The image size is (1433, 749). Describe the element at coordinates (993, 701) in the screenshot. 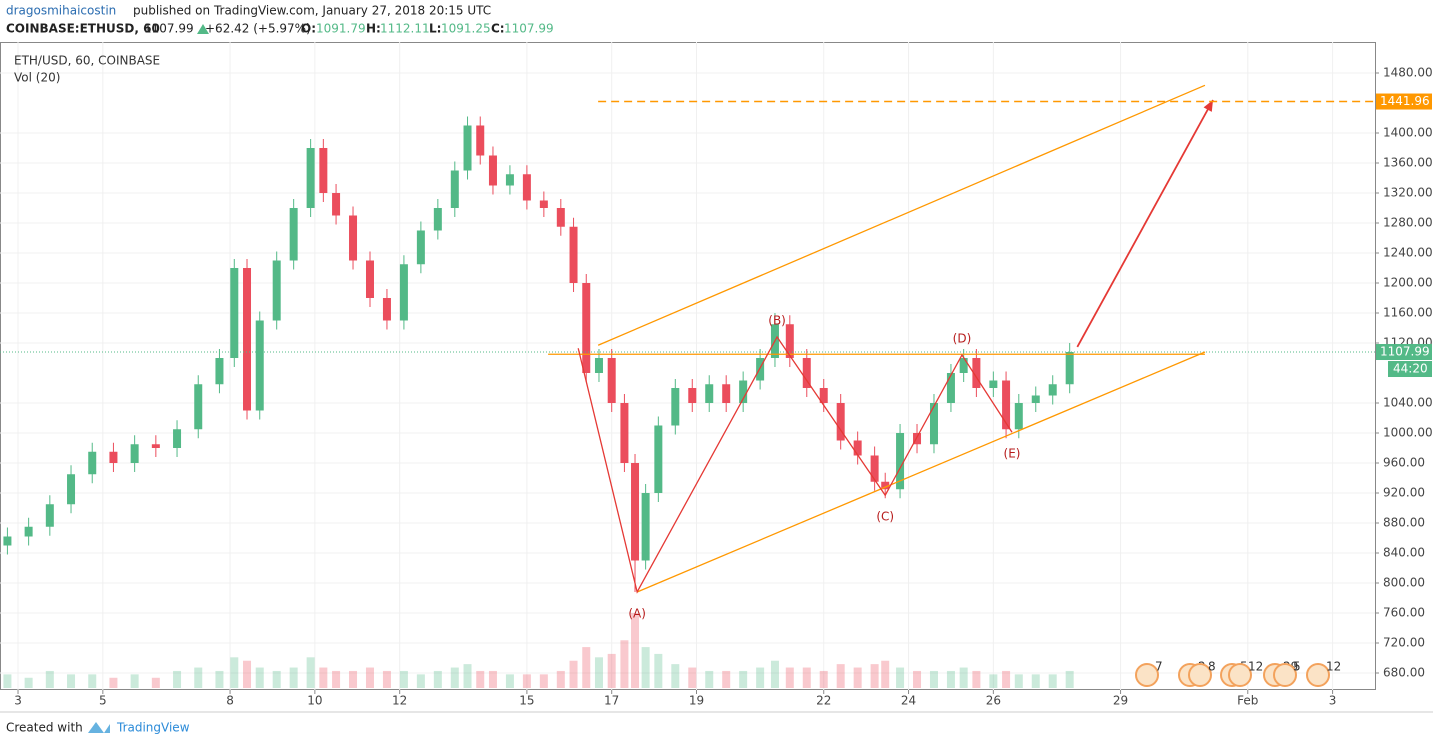

I see `x-tick-label: 26` at that location.